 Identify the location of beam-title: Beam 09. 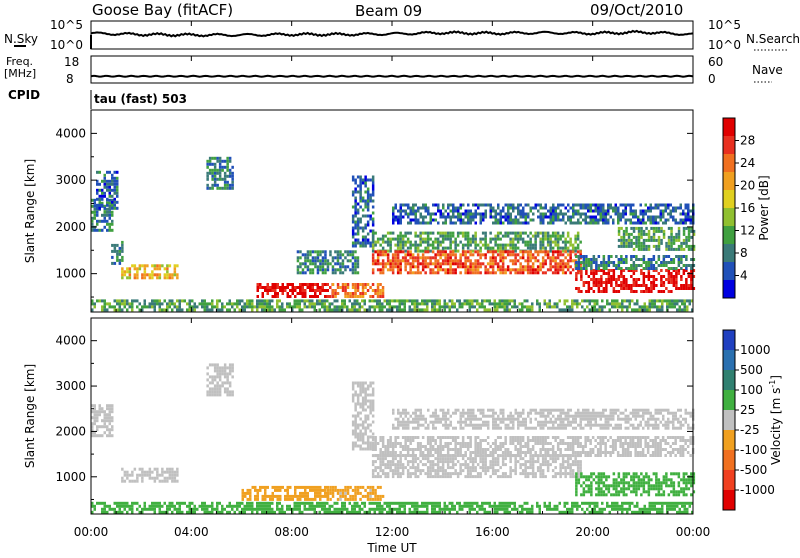
(388, 11).